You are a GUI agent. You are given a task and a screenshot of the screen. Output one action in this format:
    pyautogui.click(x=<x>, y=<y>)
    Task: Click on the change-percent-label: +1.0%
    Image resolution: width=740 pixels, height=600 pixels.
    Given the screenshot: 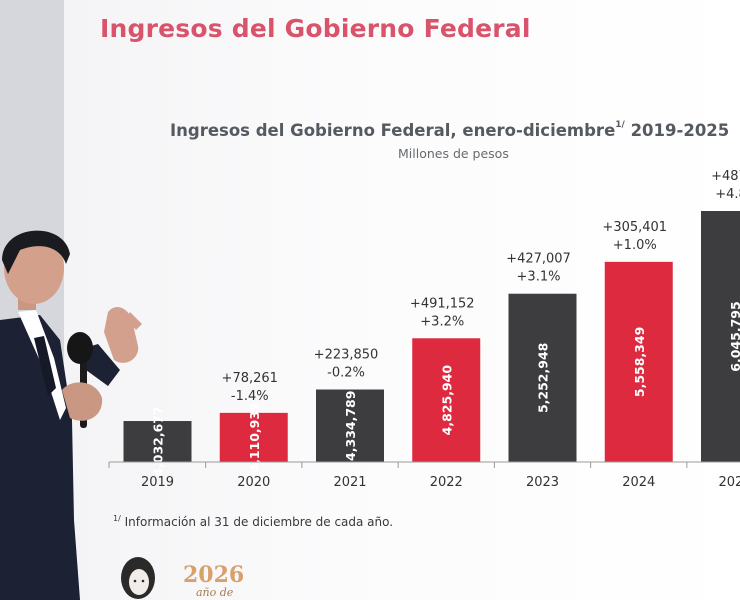 What is the action you would take?
    pyautogui.click(x=635, y=245)
    